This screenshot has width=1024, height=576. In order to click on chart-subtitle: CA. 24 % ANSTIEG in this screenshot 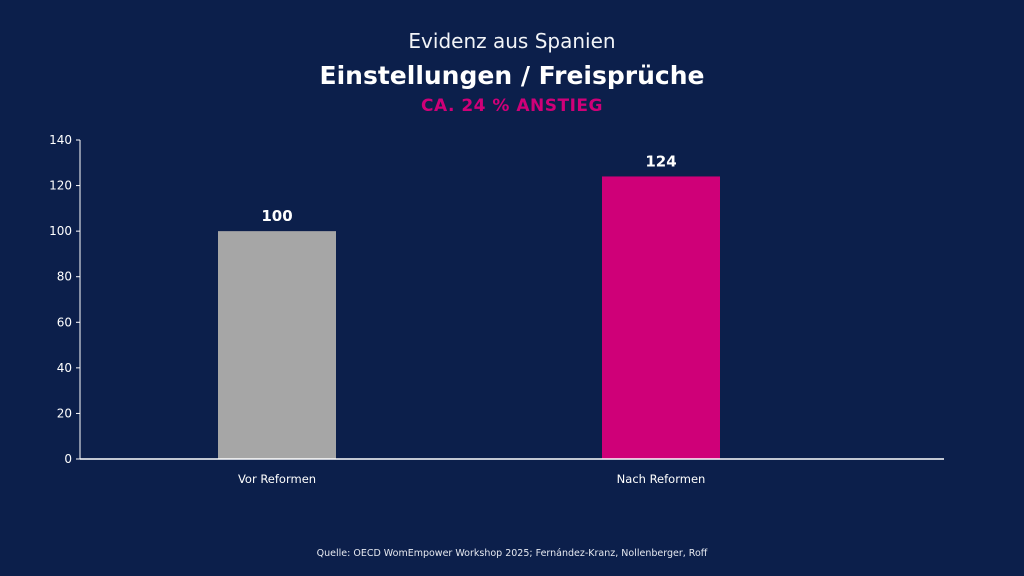, I will do `click(512, 106)`.